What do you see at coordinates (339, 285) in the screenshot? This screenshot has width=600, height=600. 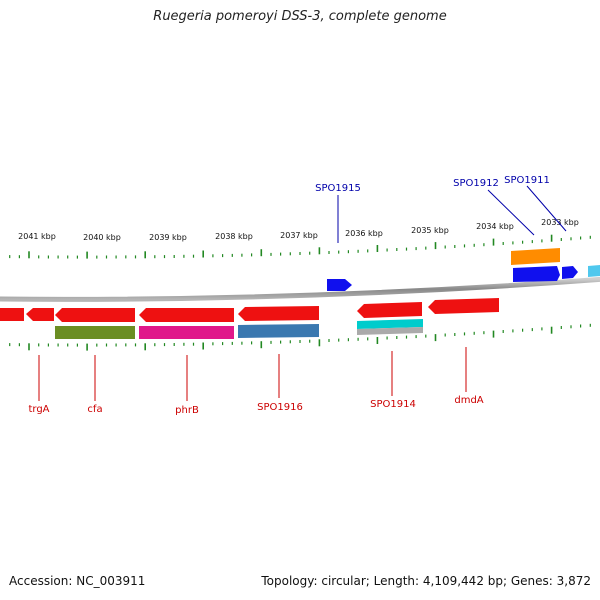 I see `gene-spo1915` at bounding box center [339, 285].